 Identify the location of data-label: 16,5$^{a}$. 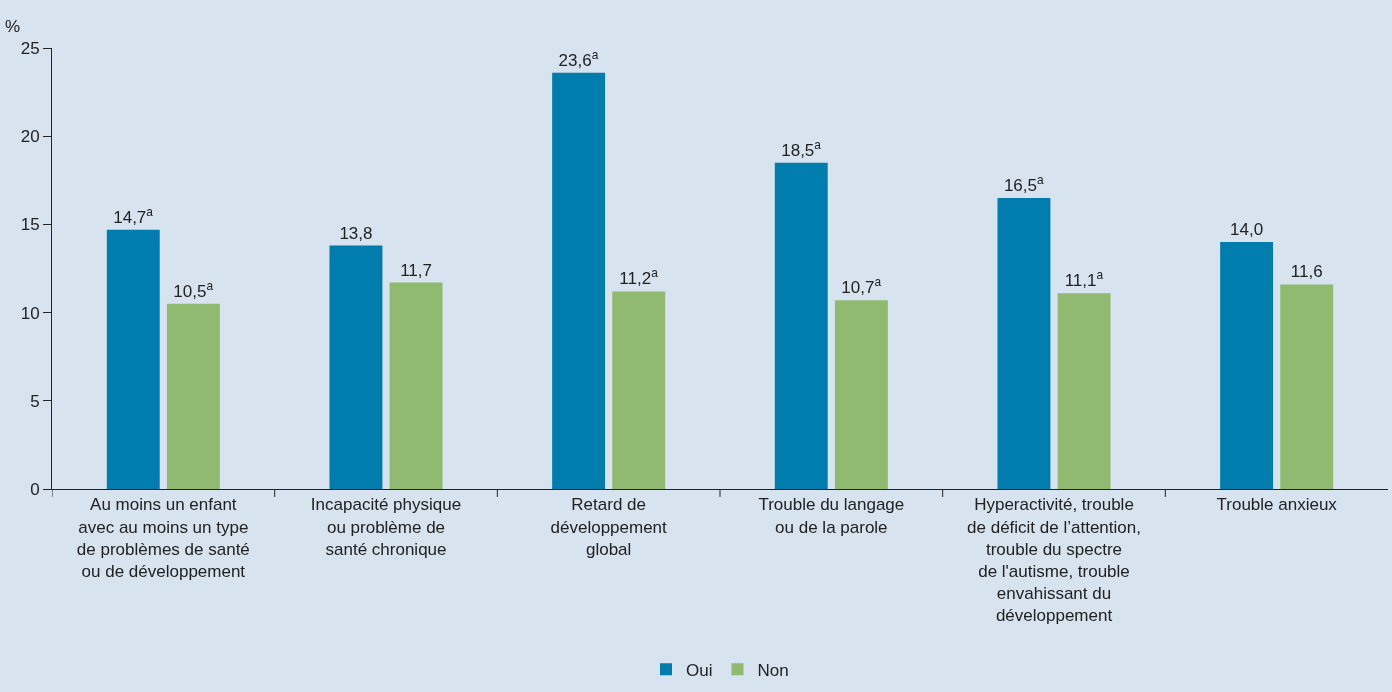
(1023, 183).